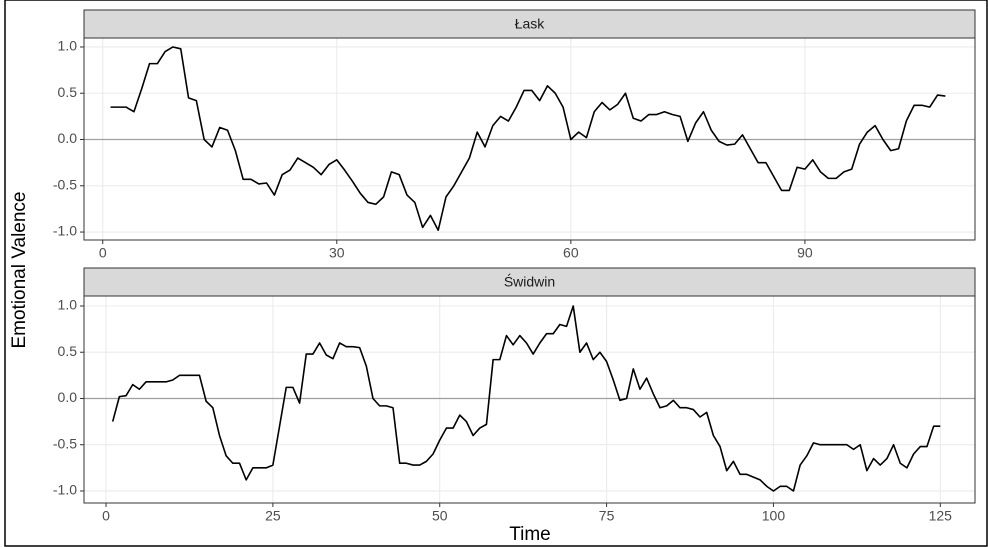 This screenshot has width=988, height=547. Describe the element at coordinates (273, 516) in the screenshot. I see `x-tick-label: 25` at that location.